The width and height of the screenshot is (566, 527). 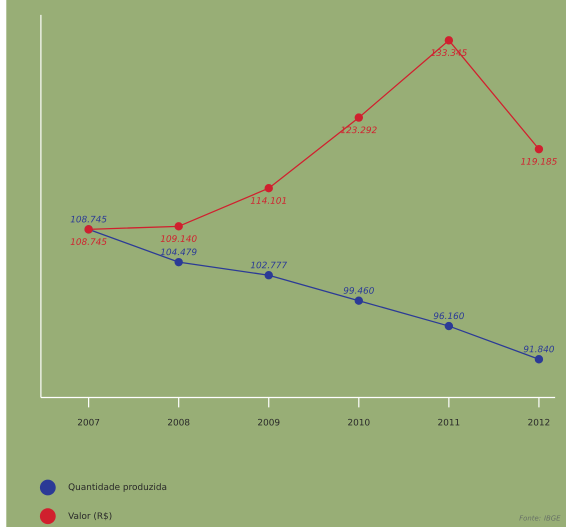 What do you see at coordinates (359, 290) in the screenshot?
I see `data-label: 99.460` at bounding box center [359, 290].